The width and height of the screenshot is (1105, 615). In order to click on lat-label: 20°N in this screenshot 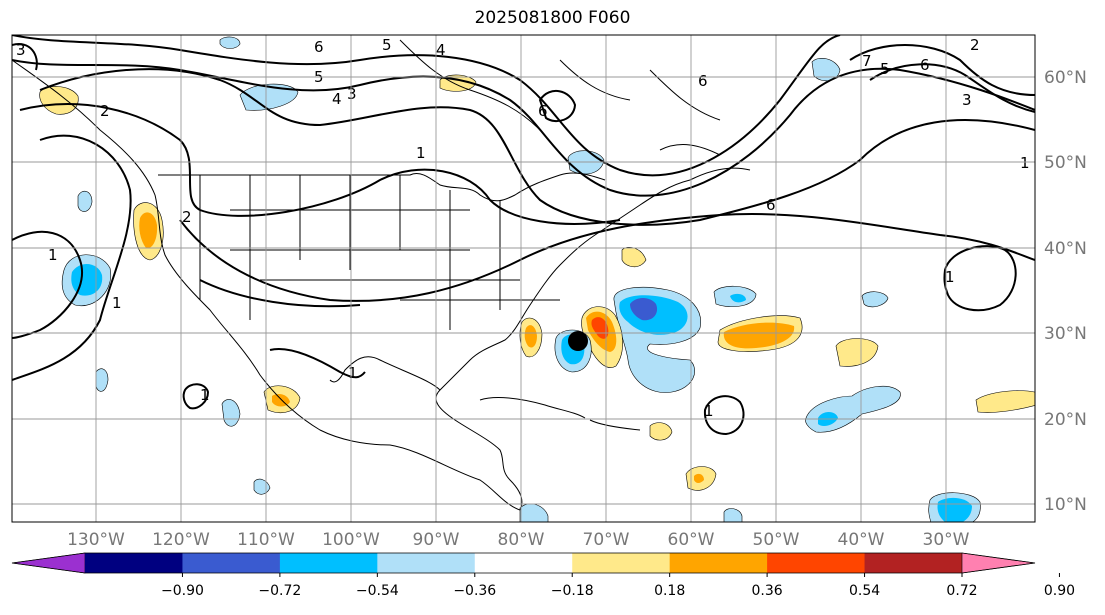, I will do `click(1065, 420)`.